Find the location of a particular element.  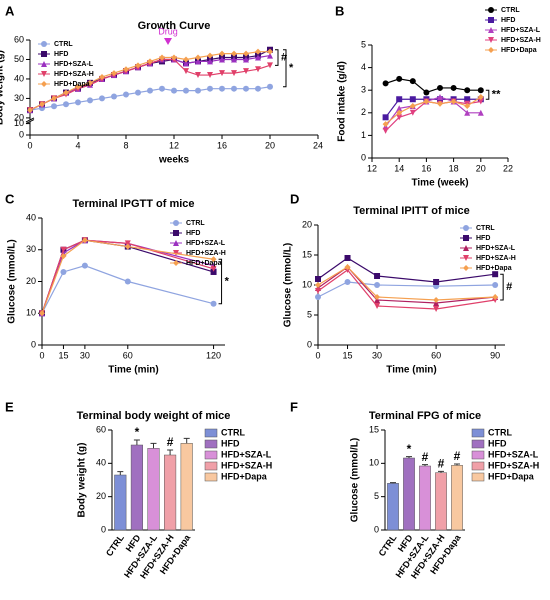

x-tick-label: 18 is located at coordinates (454, 168).